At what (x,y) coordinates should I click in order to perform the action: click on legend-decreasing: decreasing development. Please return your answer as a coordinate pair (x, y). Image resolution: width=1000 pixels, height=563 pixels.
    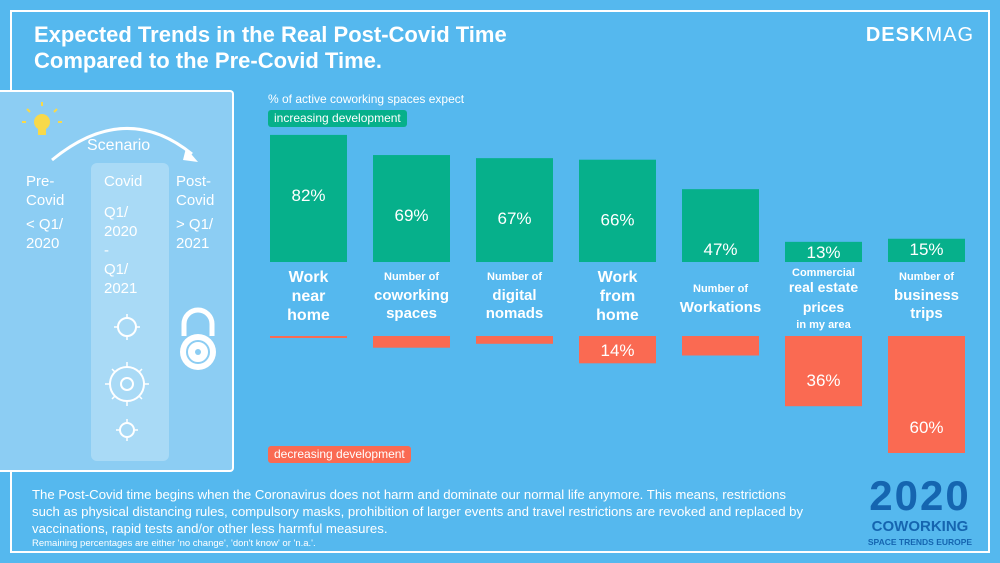
    Looking at the image, I should click on (339, 454).